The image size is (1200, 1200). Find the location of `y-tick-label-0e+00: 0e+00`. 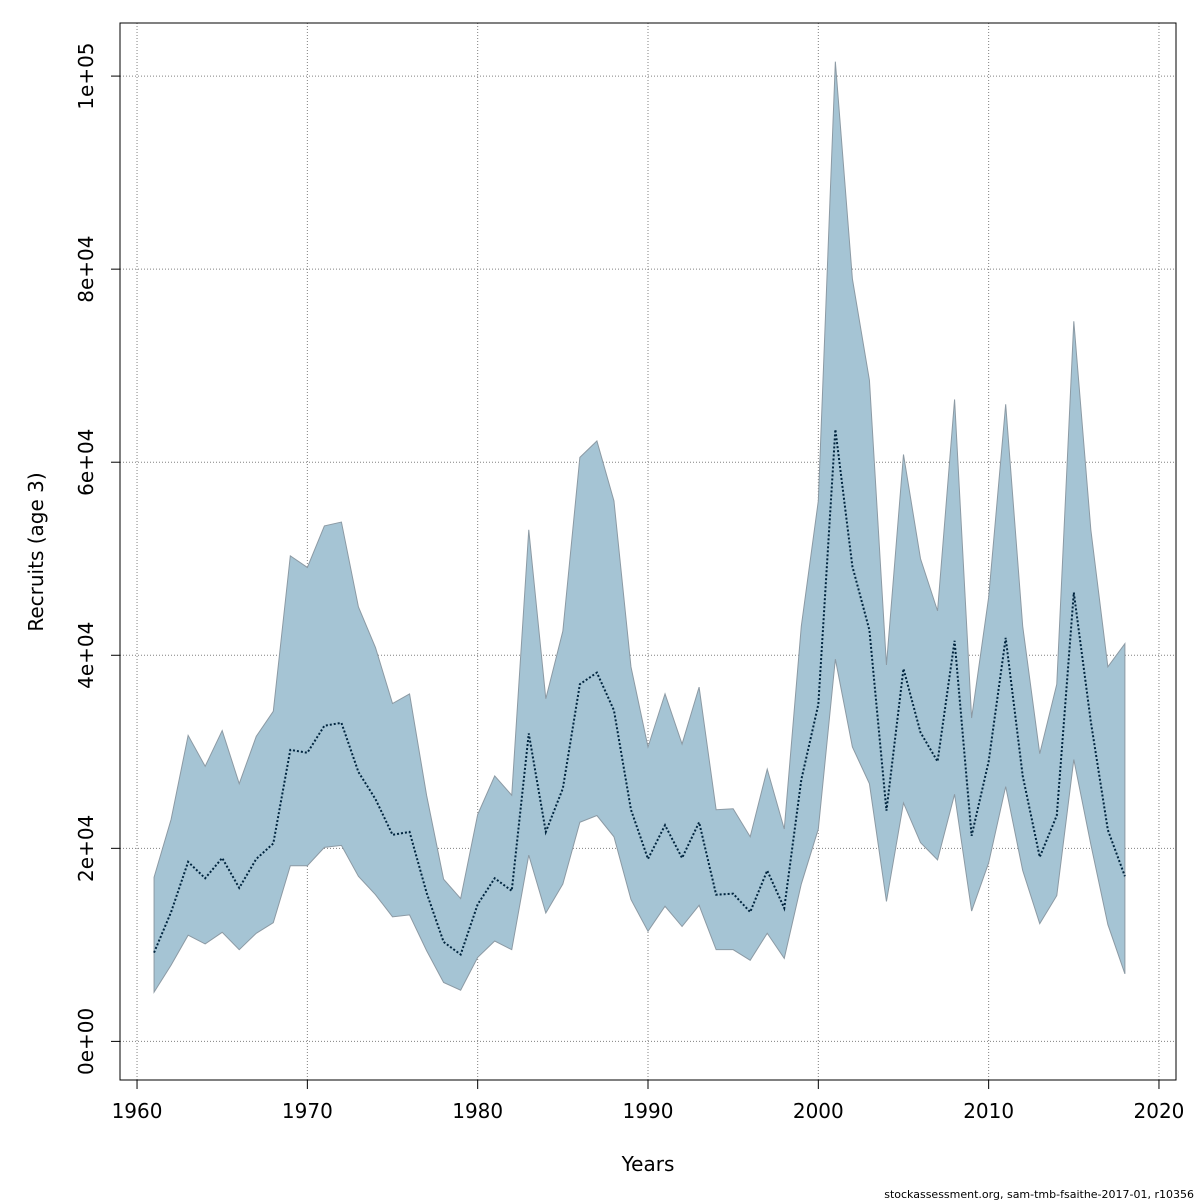

y-tick-label-0e+00: 0e+00 is located at coordinates (86, 1041).